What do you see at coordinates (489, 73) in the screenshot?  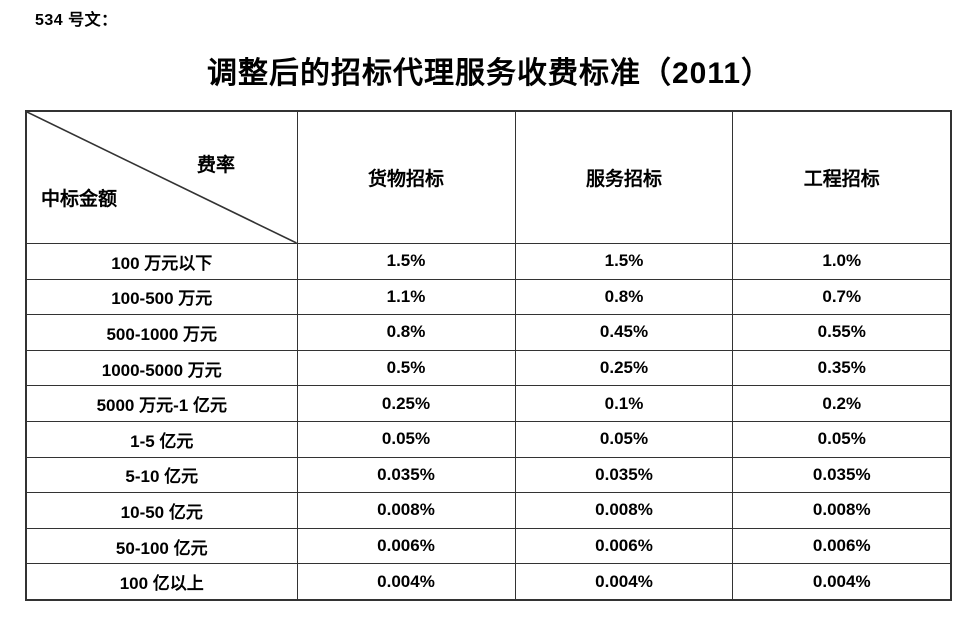 I see `page-title: 调整后的招标代理服务收费标准（2011）` at bounding box center [489, 73].